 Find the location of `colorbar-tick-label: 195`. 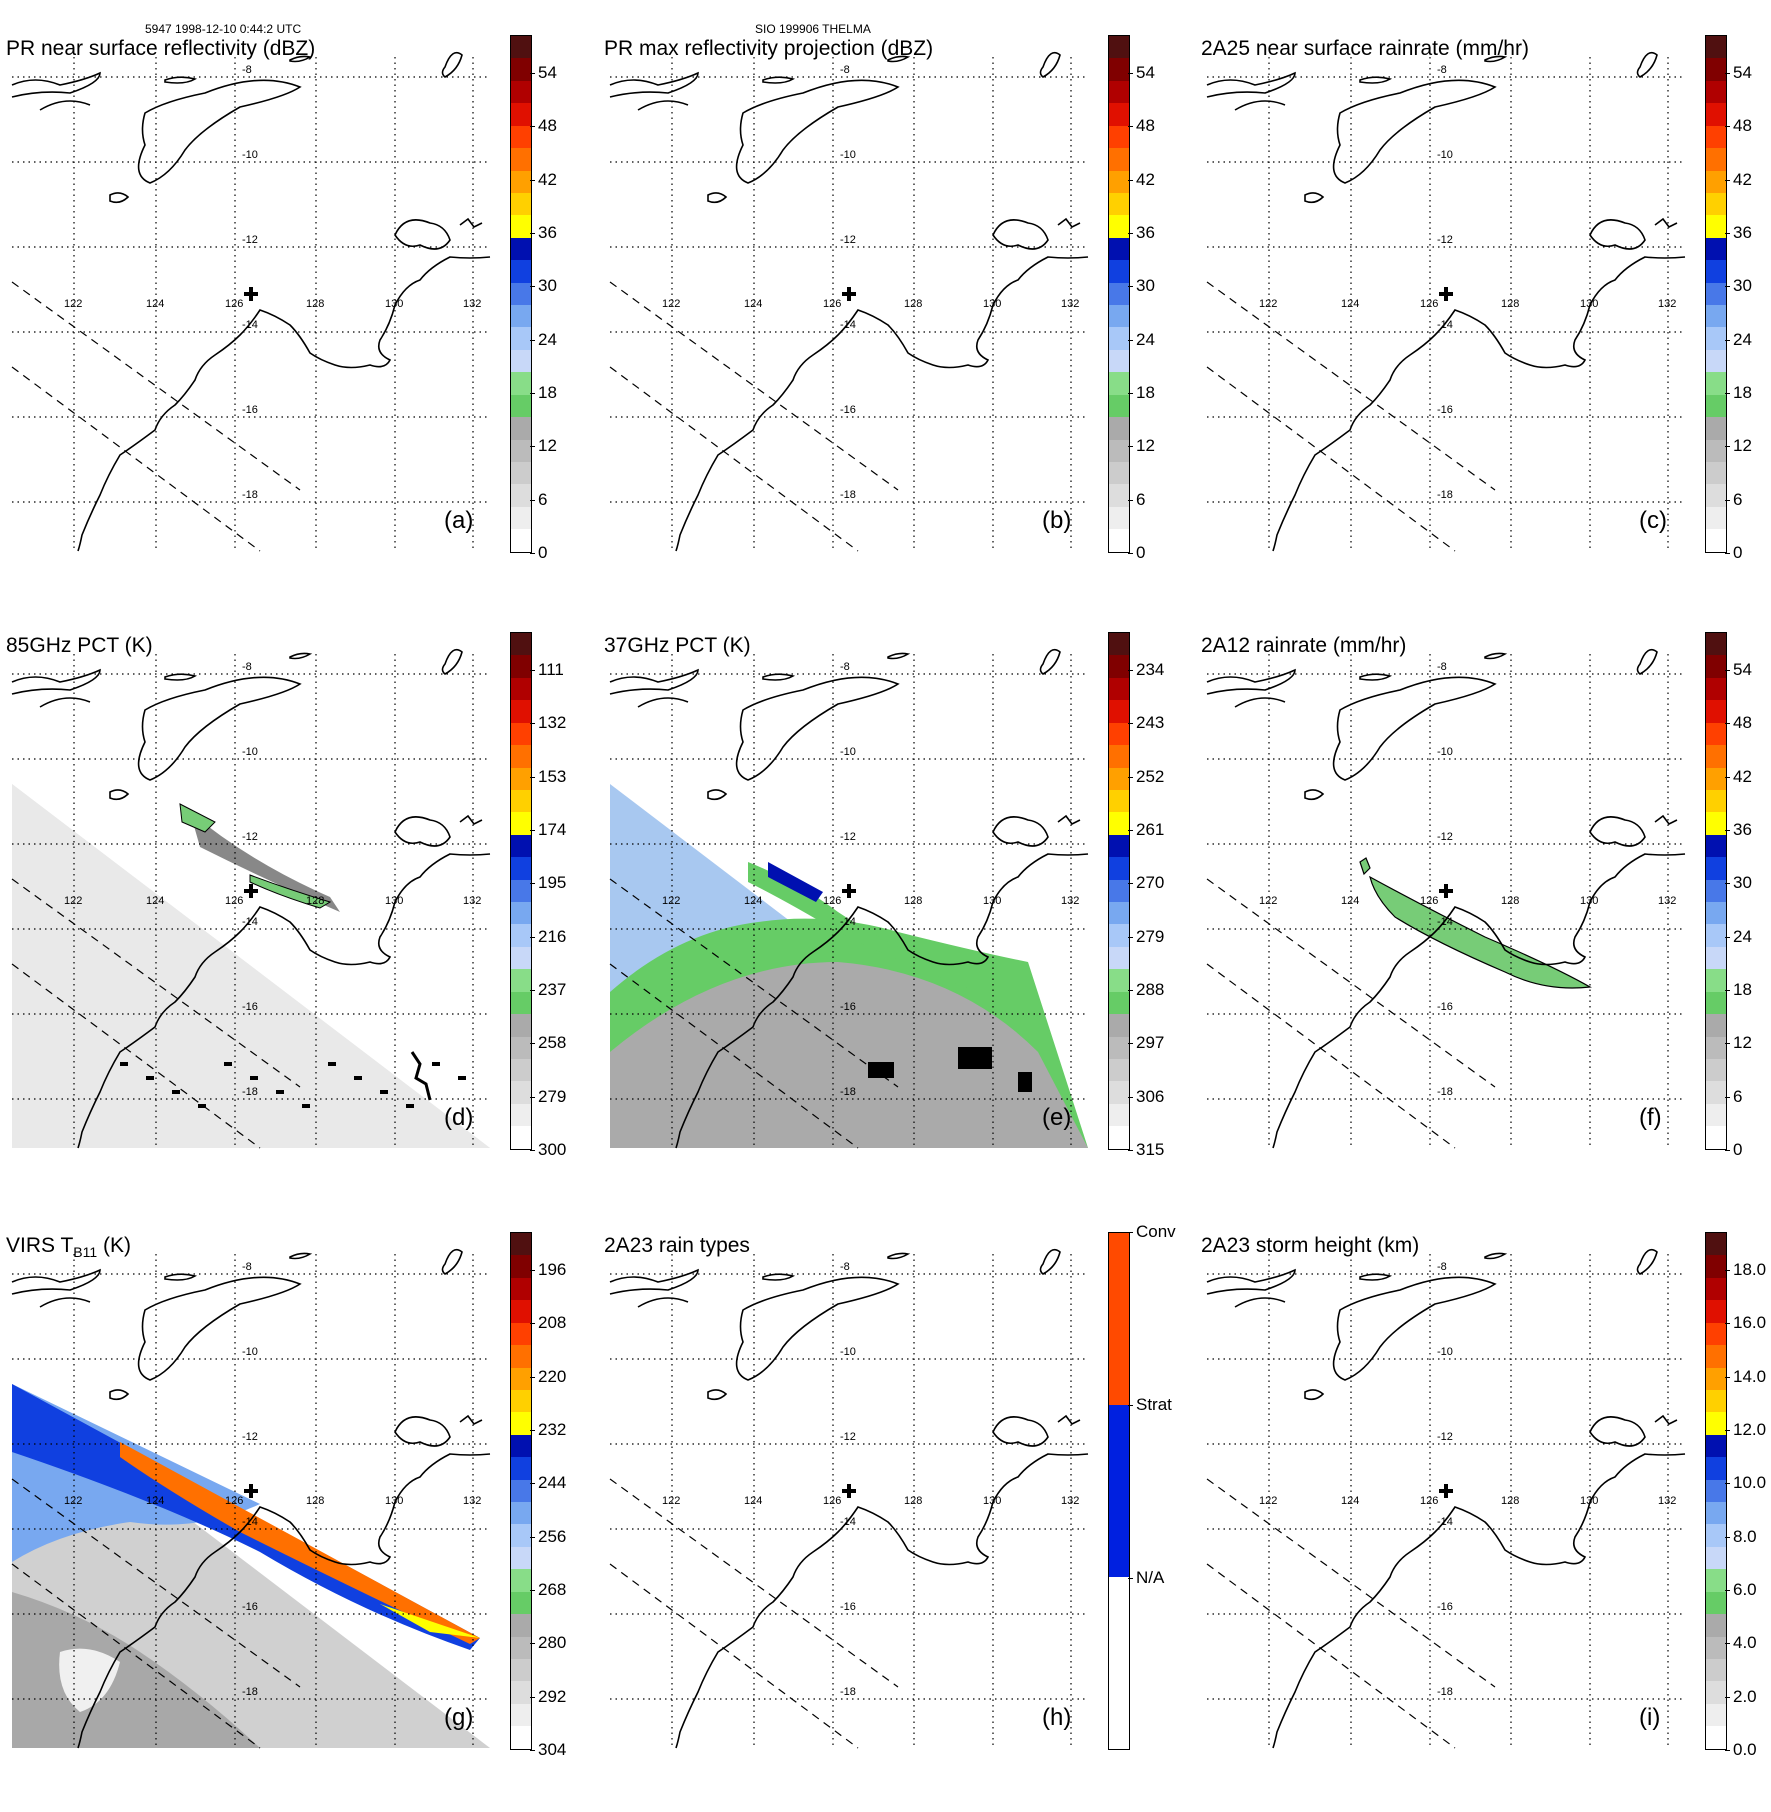

colorbar-tick-label: 195 is located at coordinates (548, 883).